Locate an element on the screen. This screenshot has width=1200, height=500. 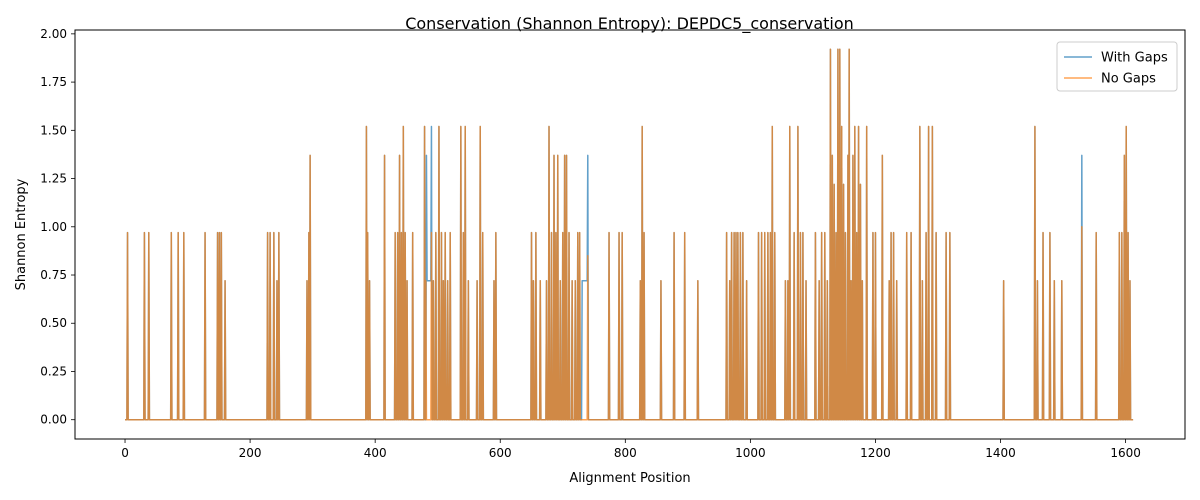
x-axis-title: Alignment Position is located at coordinates (629, 478).